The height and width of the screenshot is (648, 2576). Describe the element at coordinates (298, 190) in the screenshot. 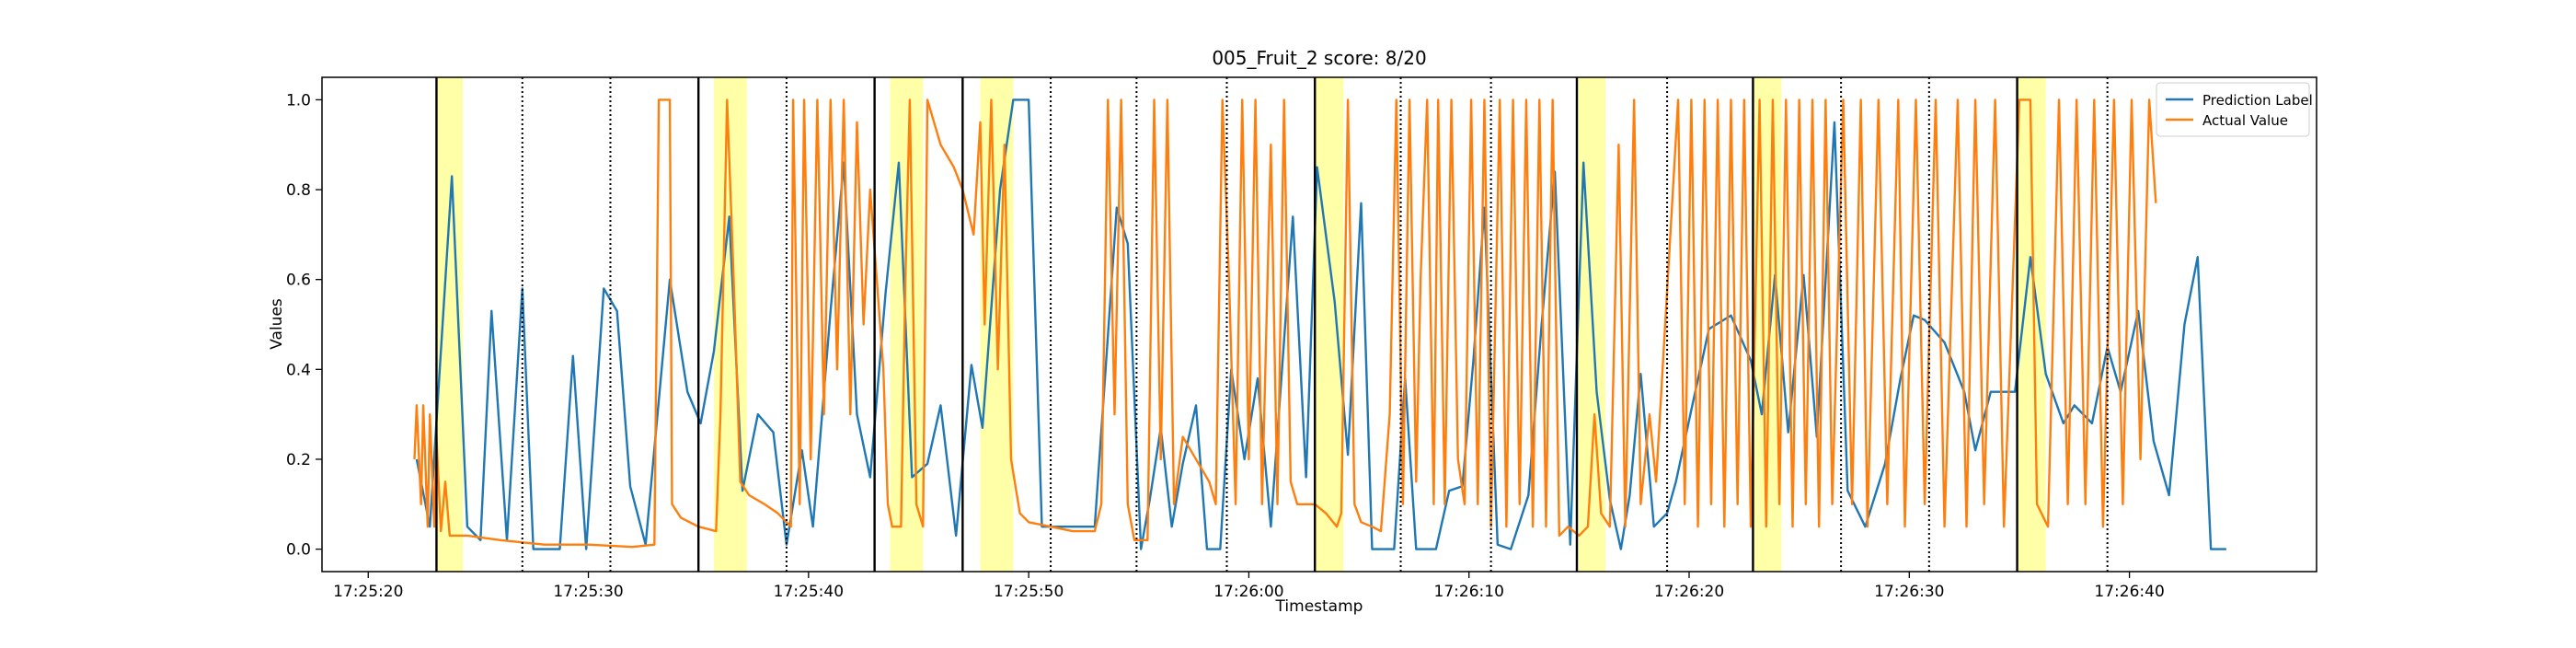

I see `y-tick-label: 0.8` at that location.